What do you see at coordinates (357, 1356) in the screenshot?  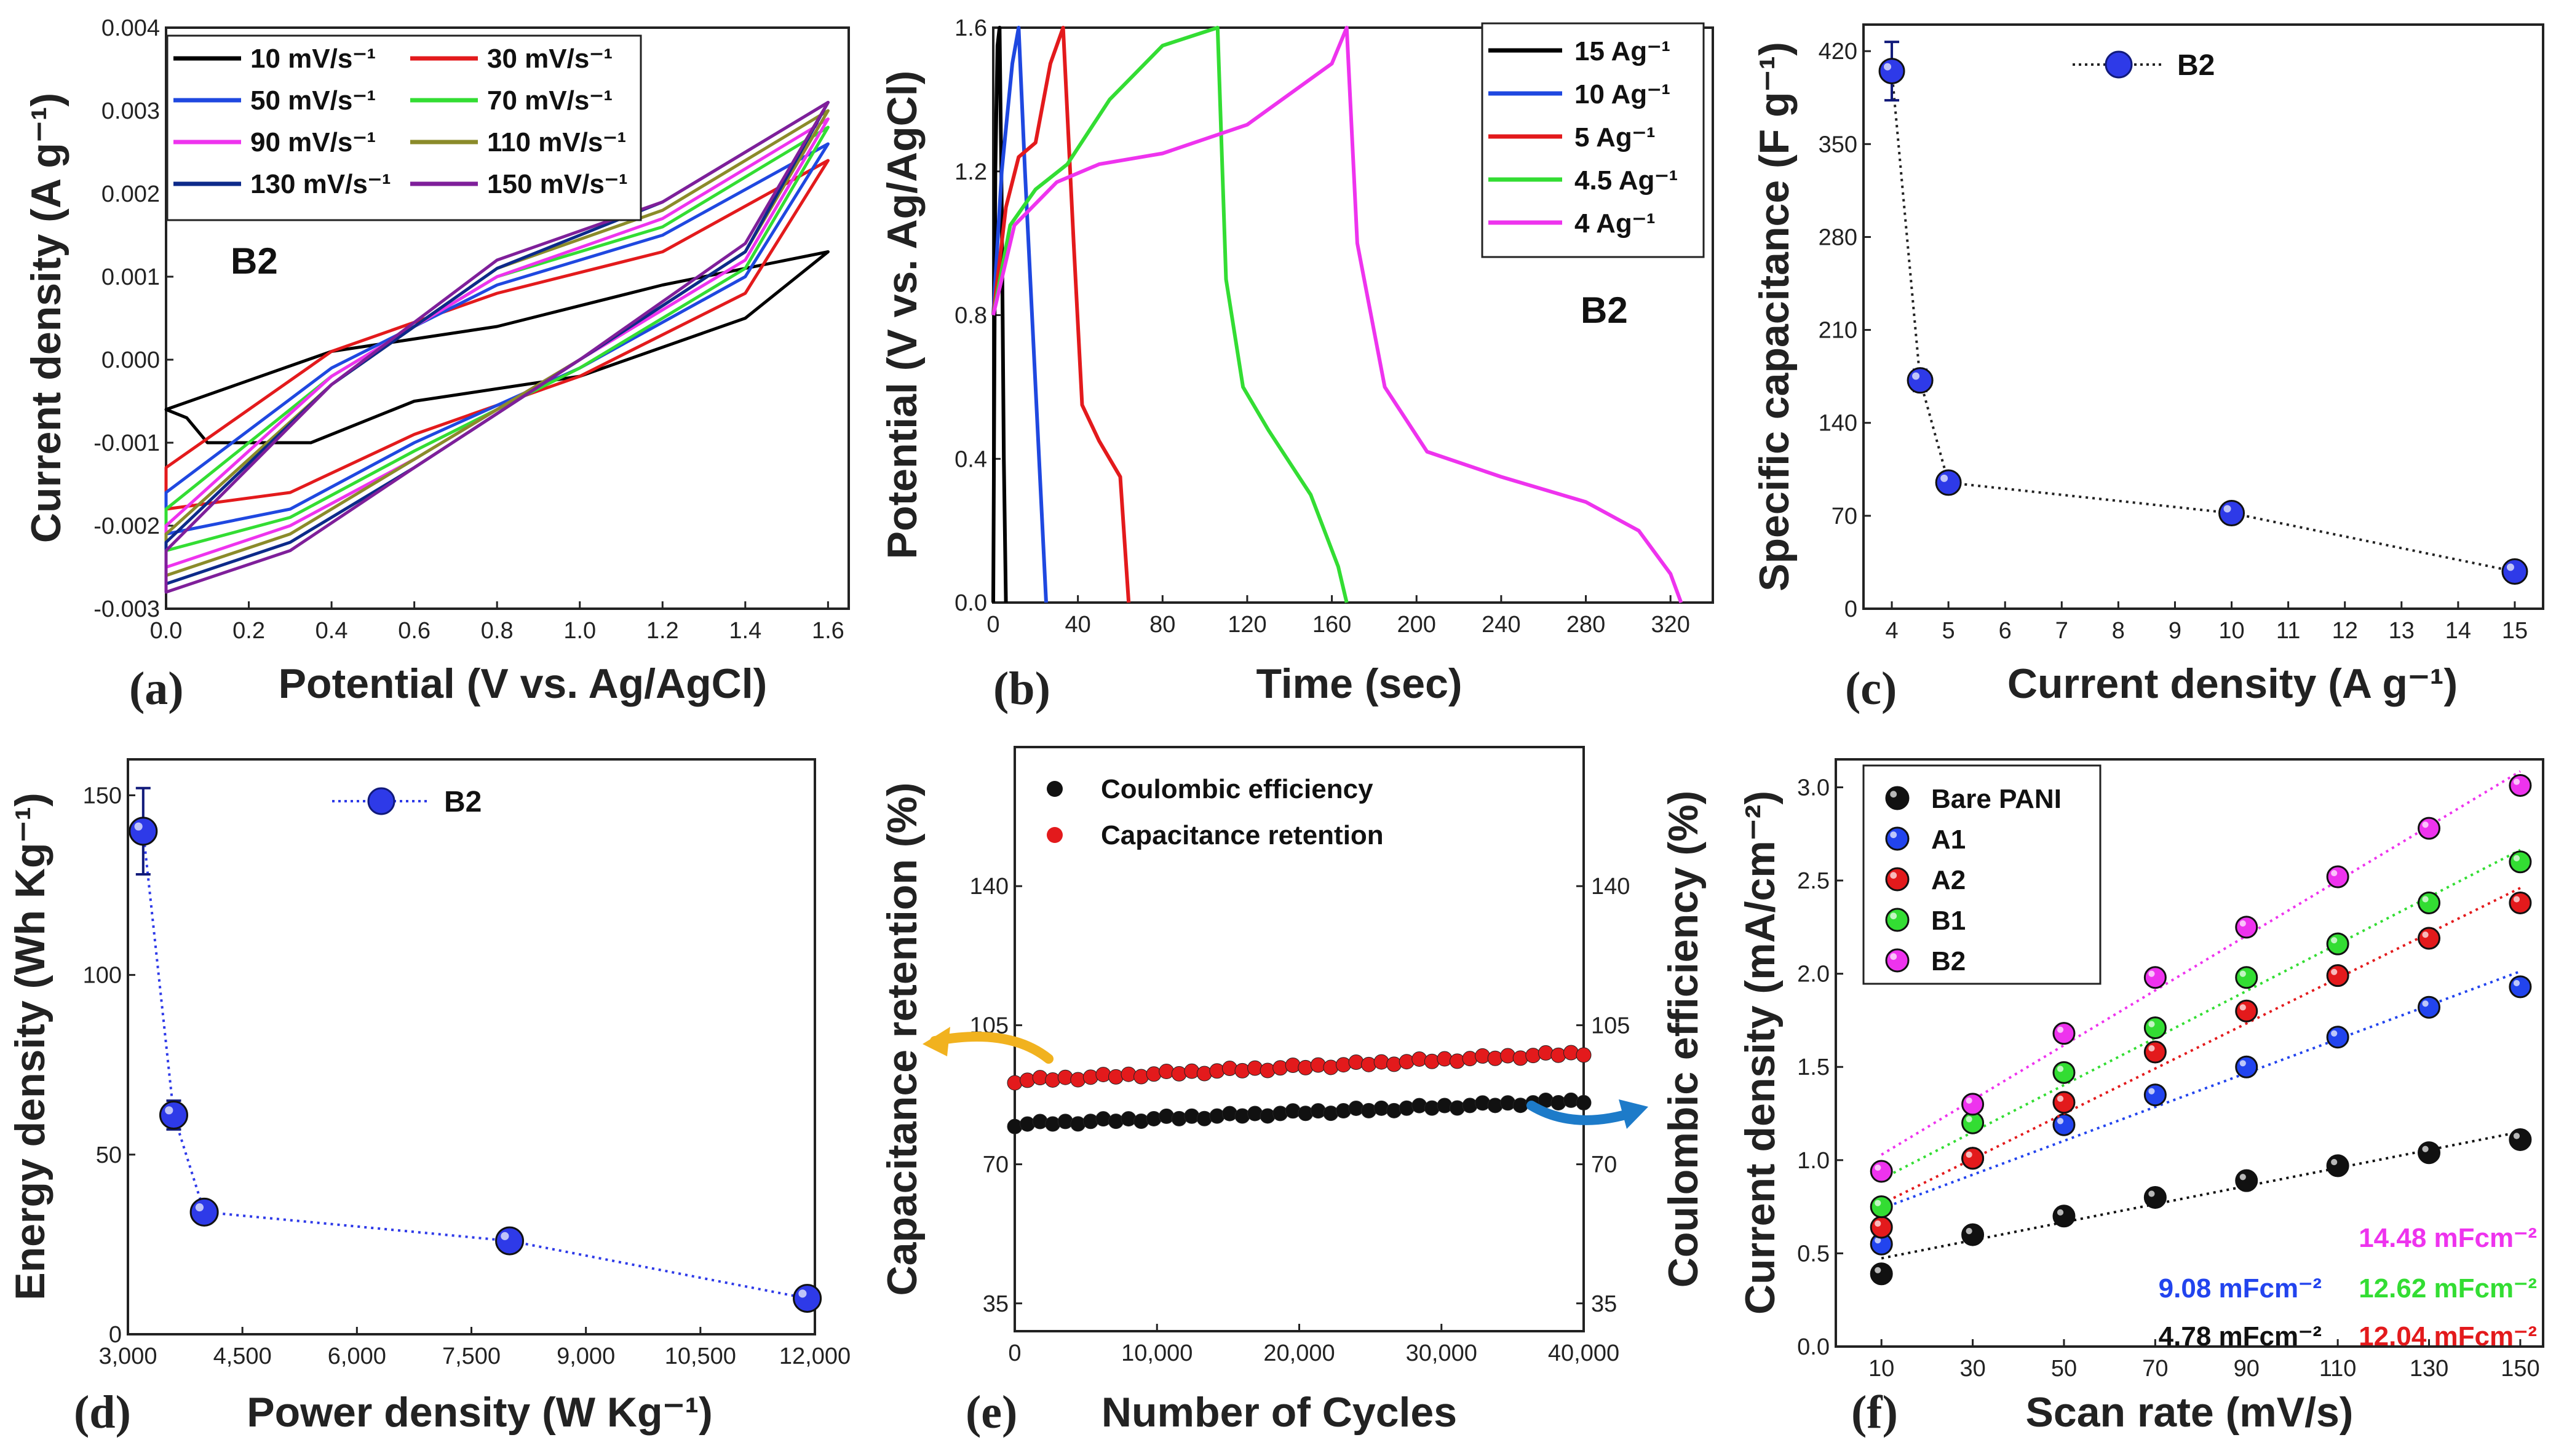 I see `panel-d-xtick-label: 6,000` at bounding box center [357, 1356].